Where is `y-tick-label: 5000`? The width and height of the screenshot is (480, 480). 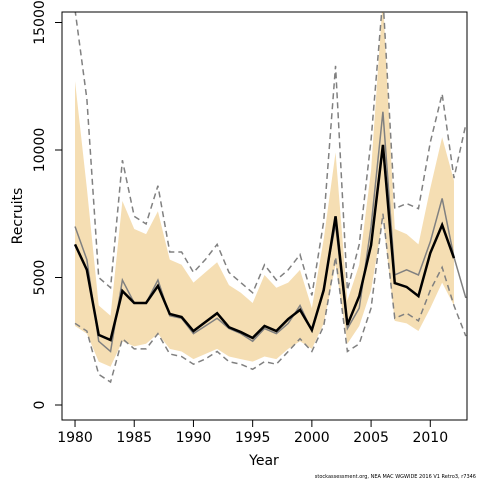 y-tick-label: 5000 is located at coordinates (40, 278).